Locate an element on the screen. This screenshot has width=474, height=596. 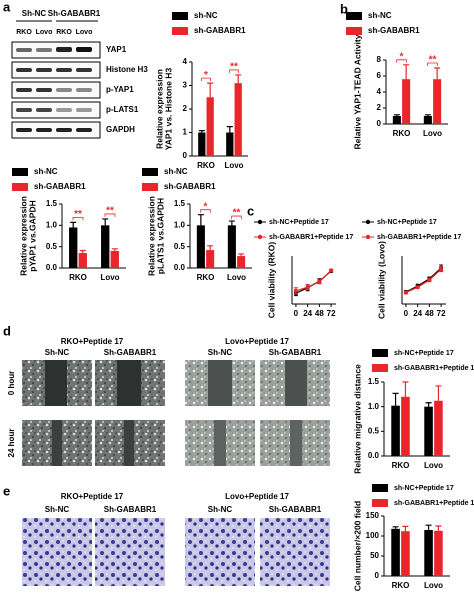
blot-group: Sh-NC is located at coordinates (34, 13).